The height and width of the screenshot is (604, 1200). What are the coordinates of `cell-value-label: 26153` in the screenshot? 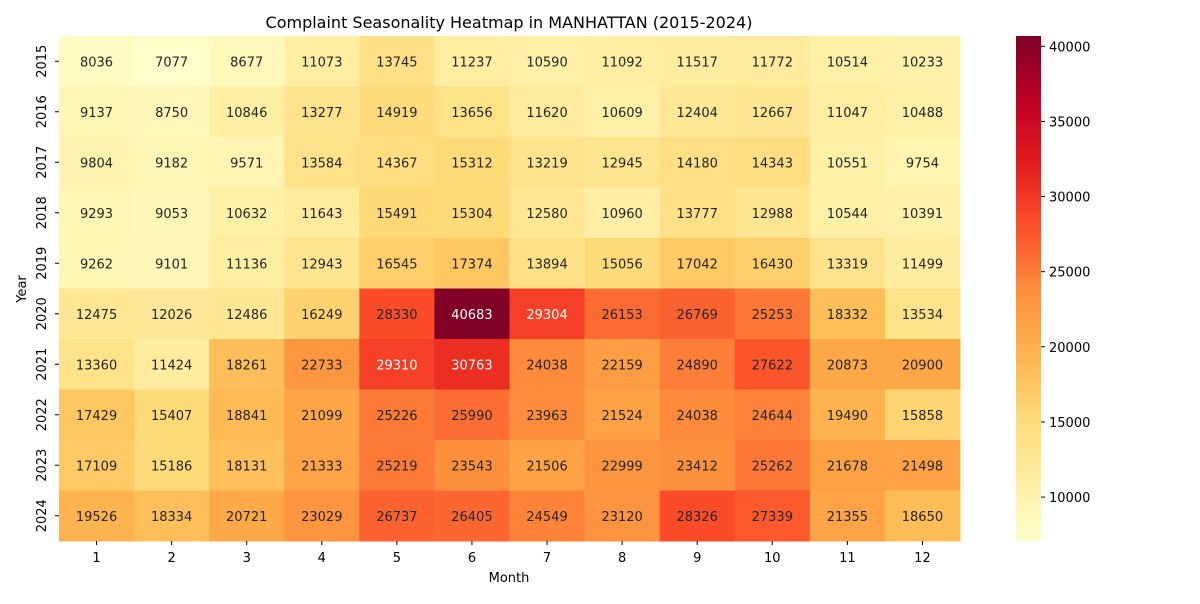 It's located at (621, 315).